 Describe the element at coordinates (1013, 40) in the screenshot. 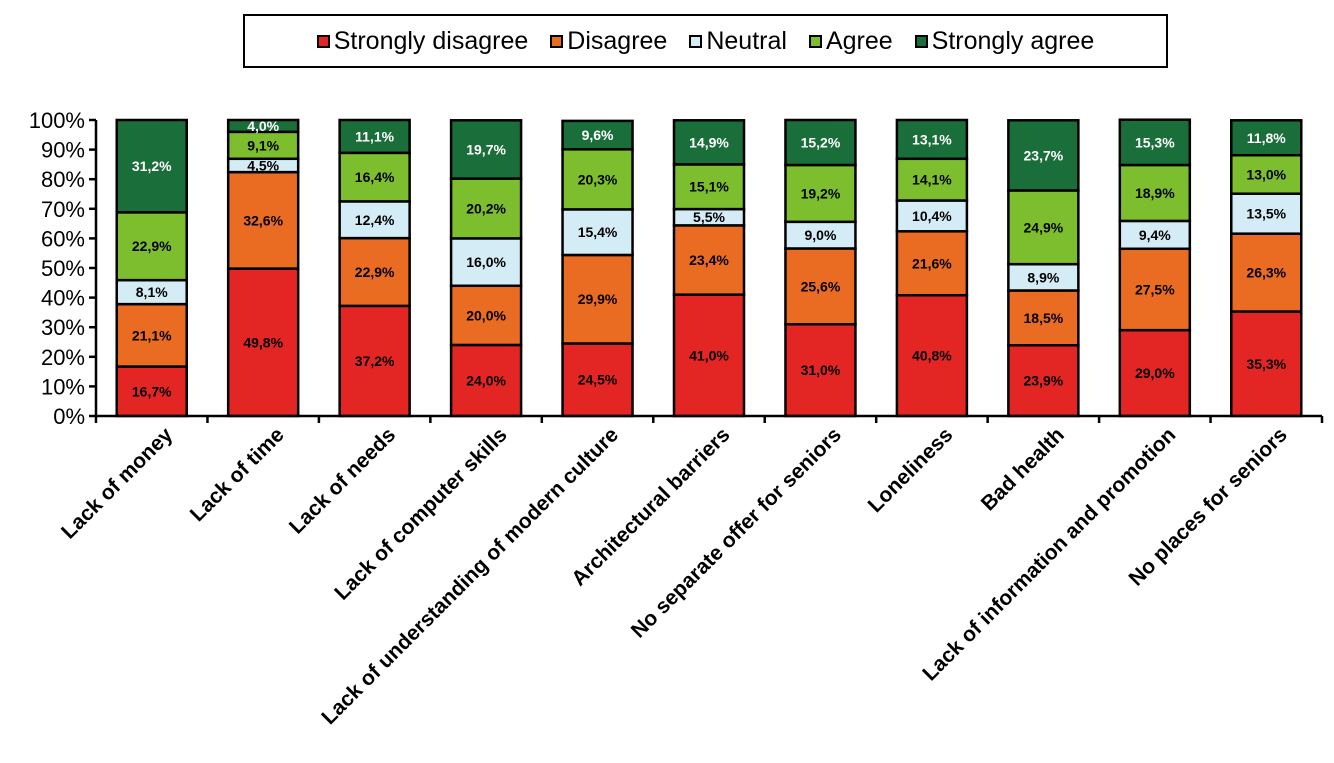

I see `legend-label: Strongly agree` at that location.